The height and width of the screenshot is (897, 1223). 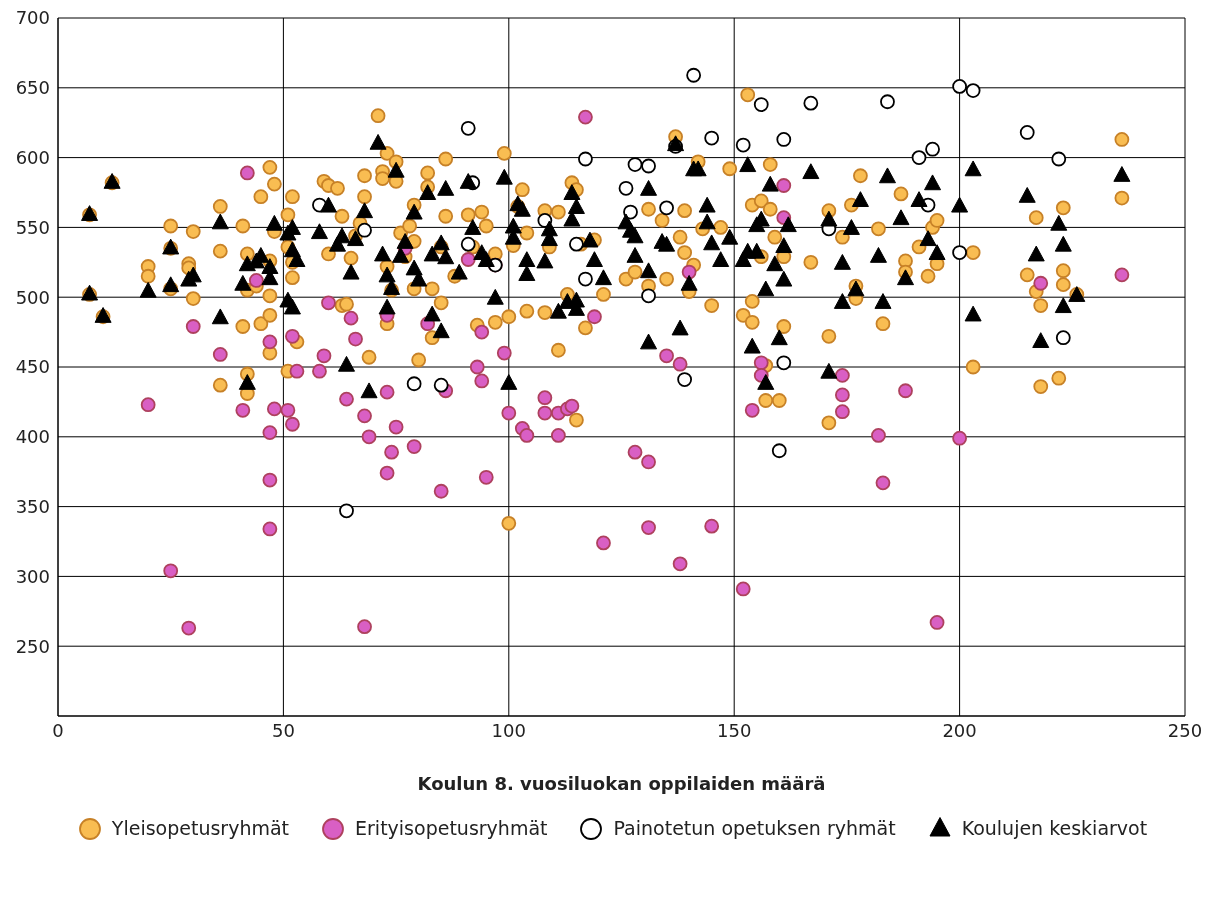 I want to click on y-tick-label: 400, so click(x=32, y=437).